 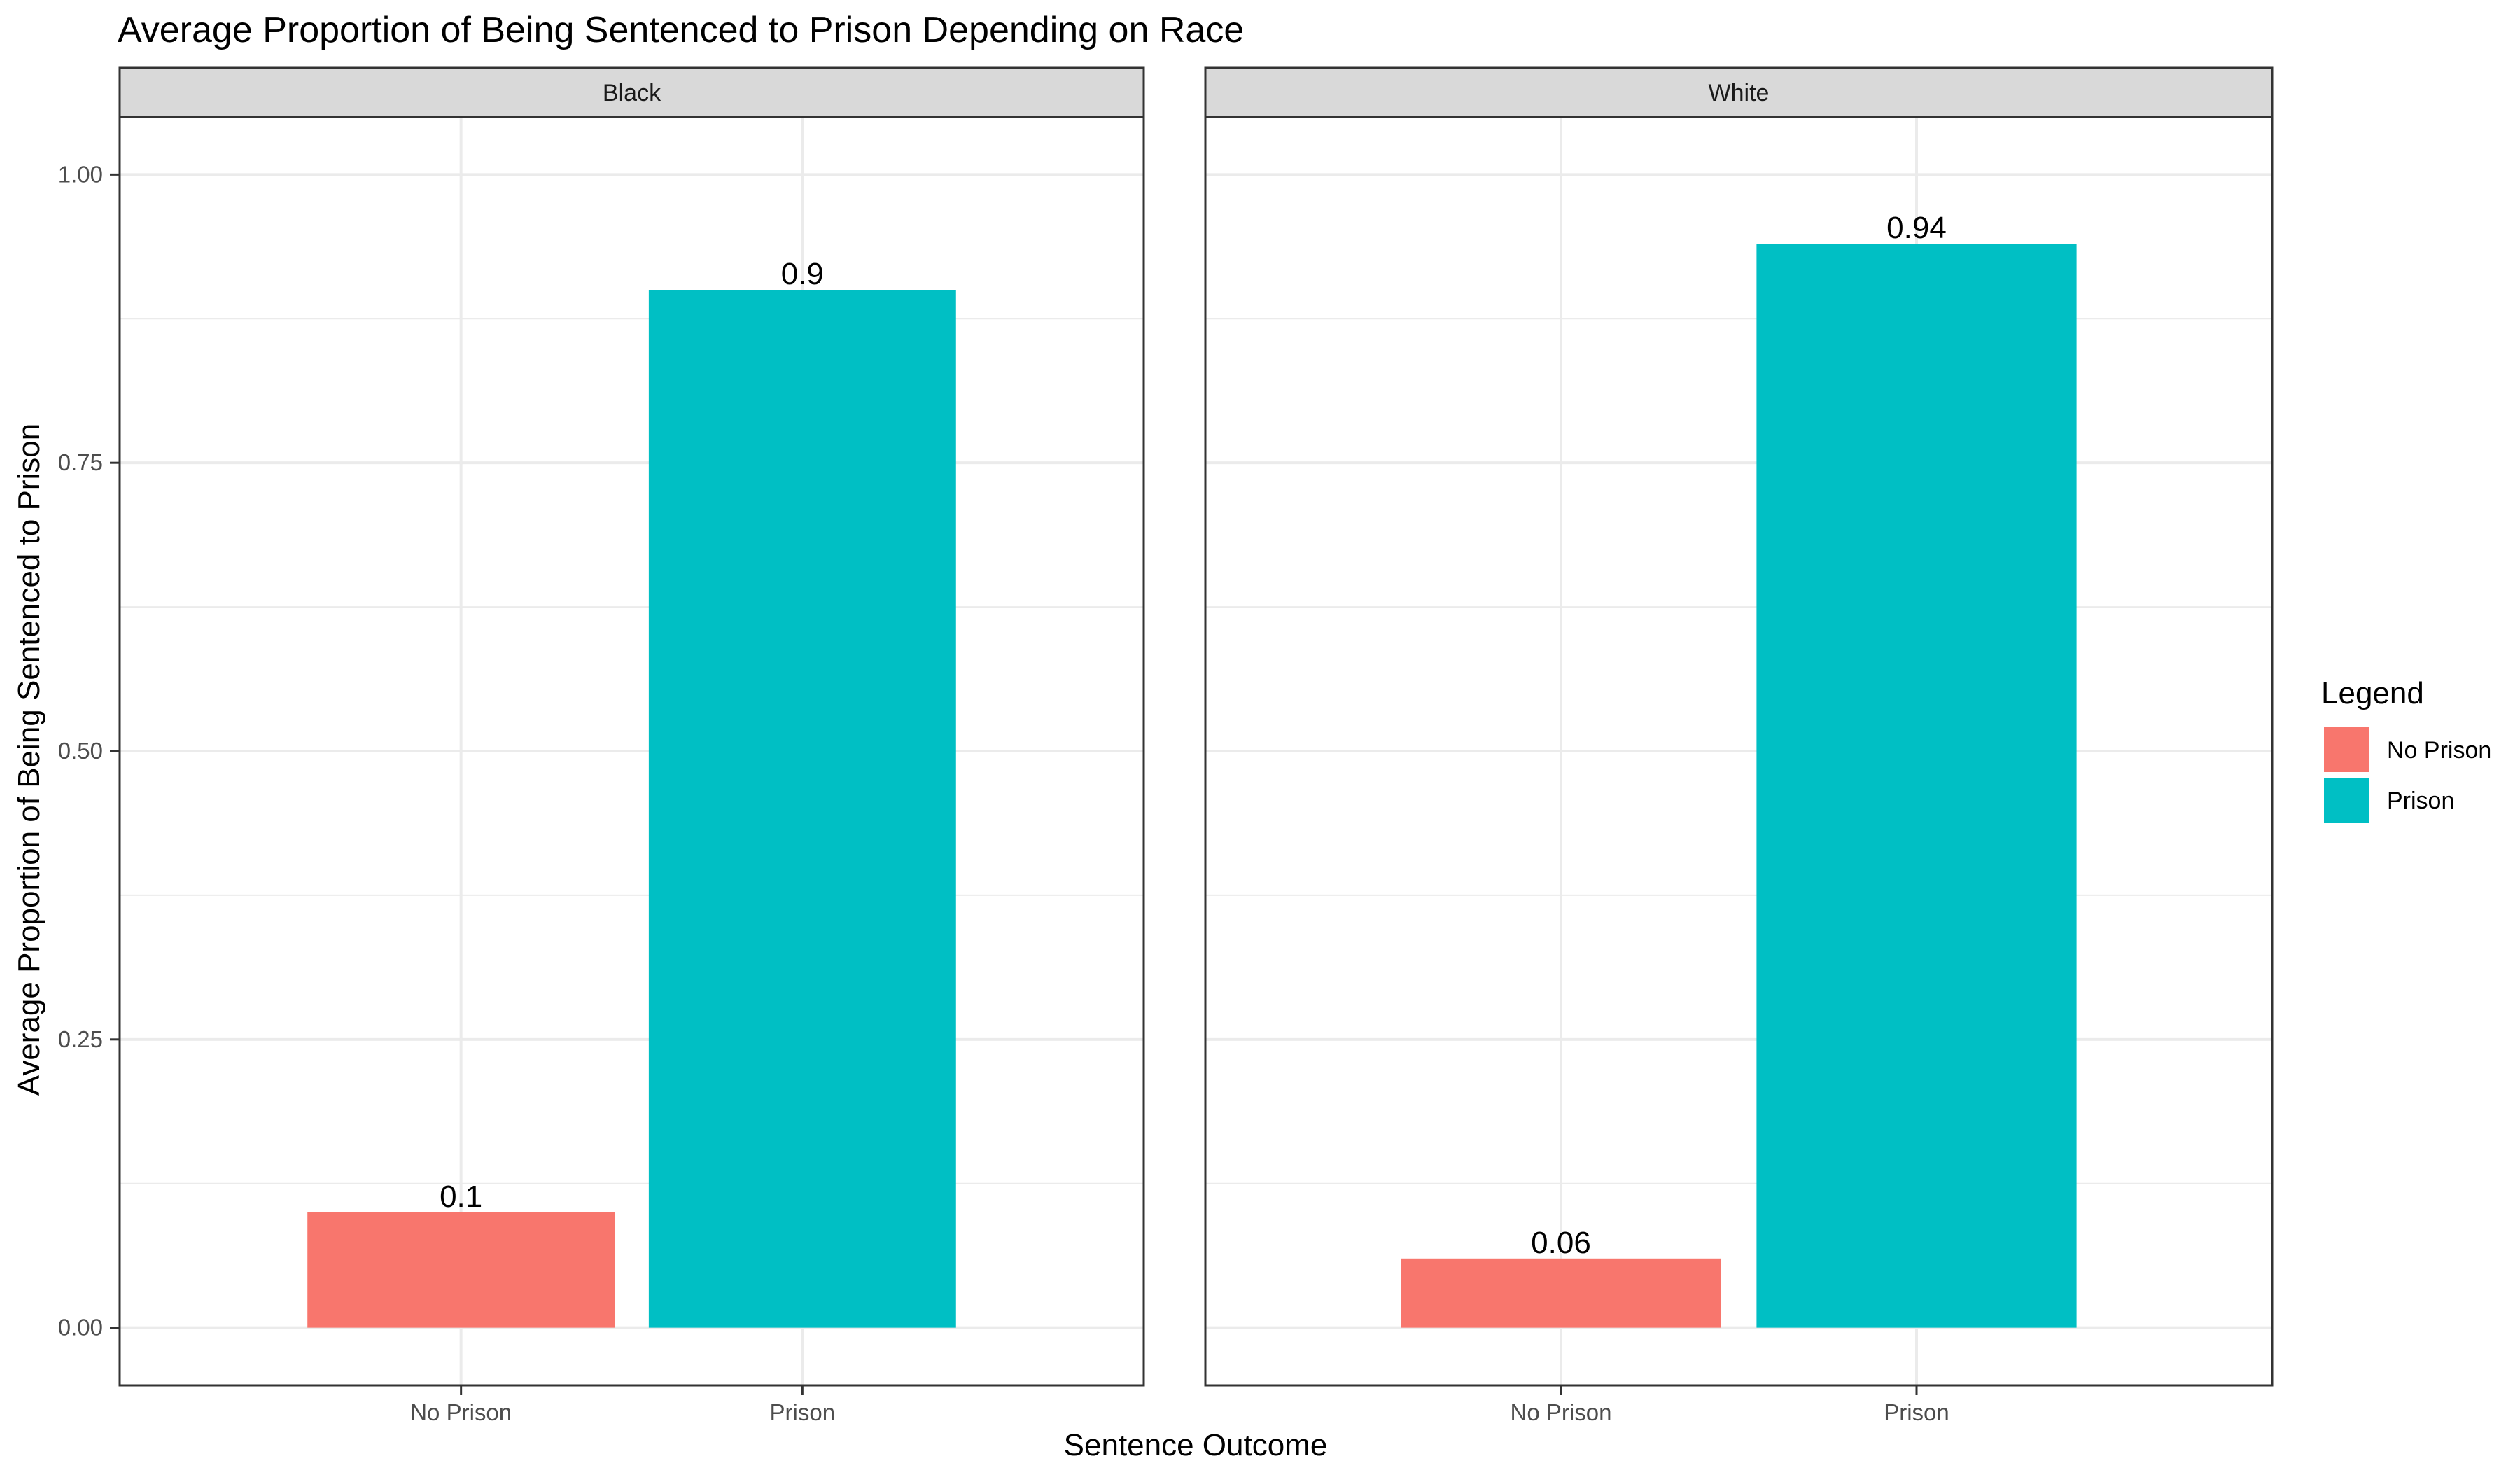 I want to click on y-axis: 0.00 0.25 0.50 0.75 1.00, so click(x=89, y=750).